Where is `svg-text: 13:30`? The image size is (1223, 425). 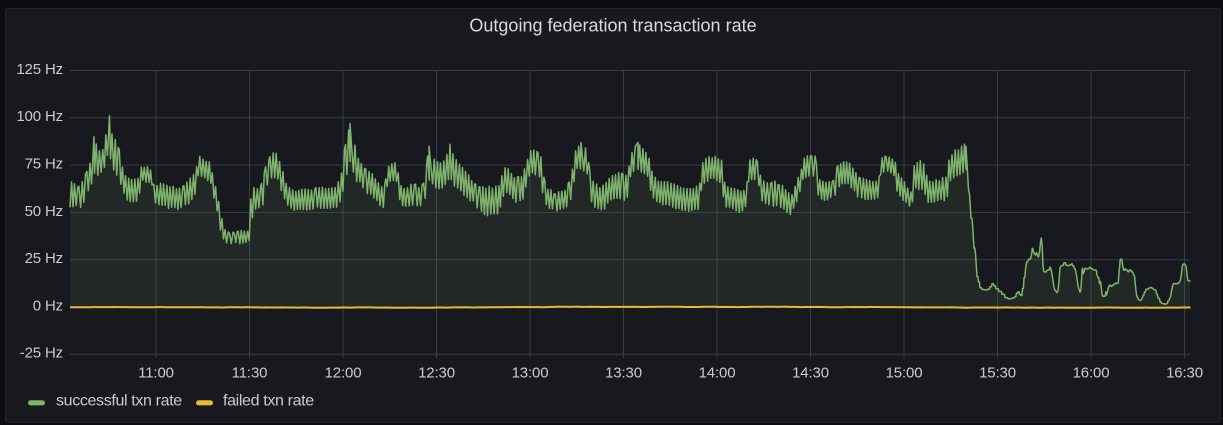 svg-text: 13:30 is located at coordinates (623, 372).